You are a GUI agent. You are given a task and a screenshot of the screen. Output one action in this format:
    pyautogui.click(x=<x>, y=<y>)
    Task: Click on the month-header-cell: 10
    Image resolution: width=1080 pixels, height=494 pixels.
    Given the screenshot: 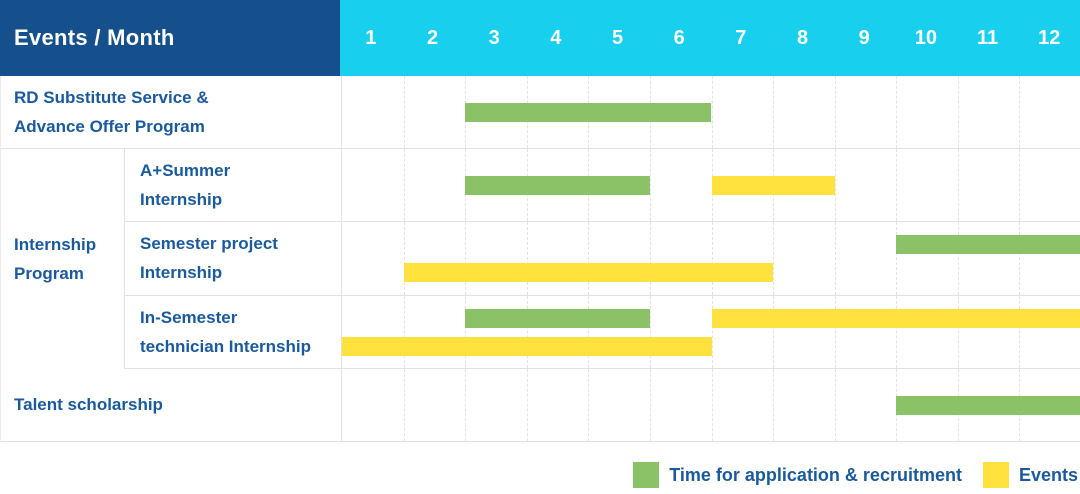 What is the action you would take?
    pyautogui.click(x=925, y=37)
    